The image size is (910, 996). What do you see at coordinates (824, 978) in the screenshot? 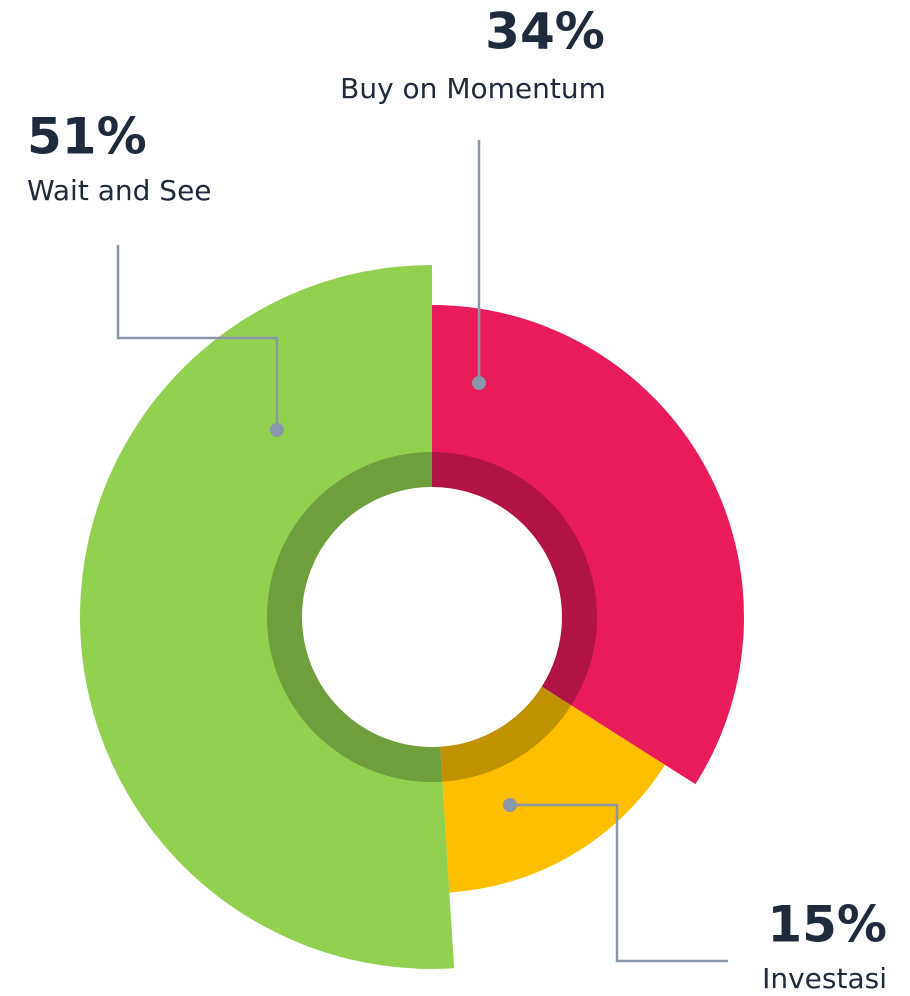
I see `category-label: Investasi` at bounding box center [824, 978].